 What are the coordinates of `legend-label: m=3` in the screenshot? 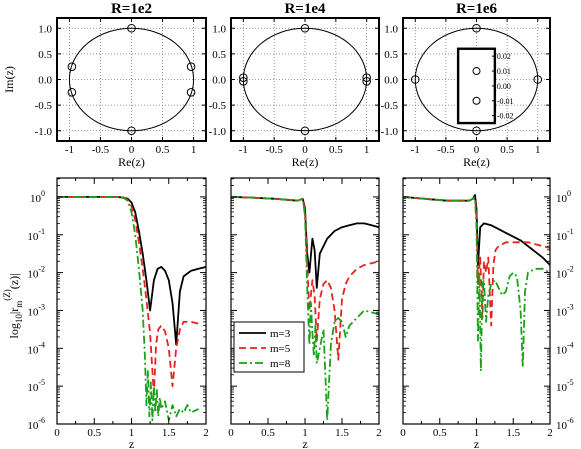 It's located at (280, 334).